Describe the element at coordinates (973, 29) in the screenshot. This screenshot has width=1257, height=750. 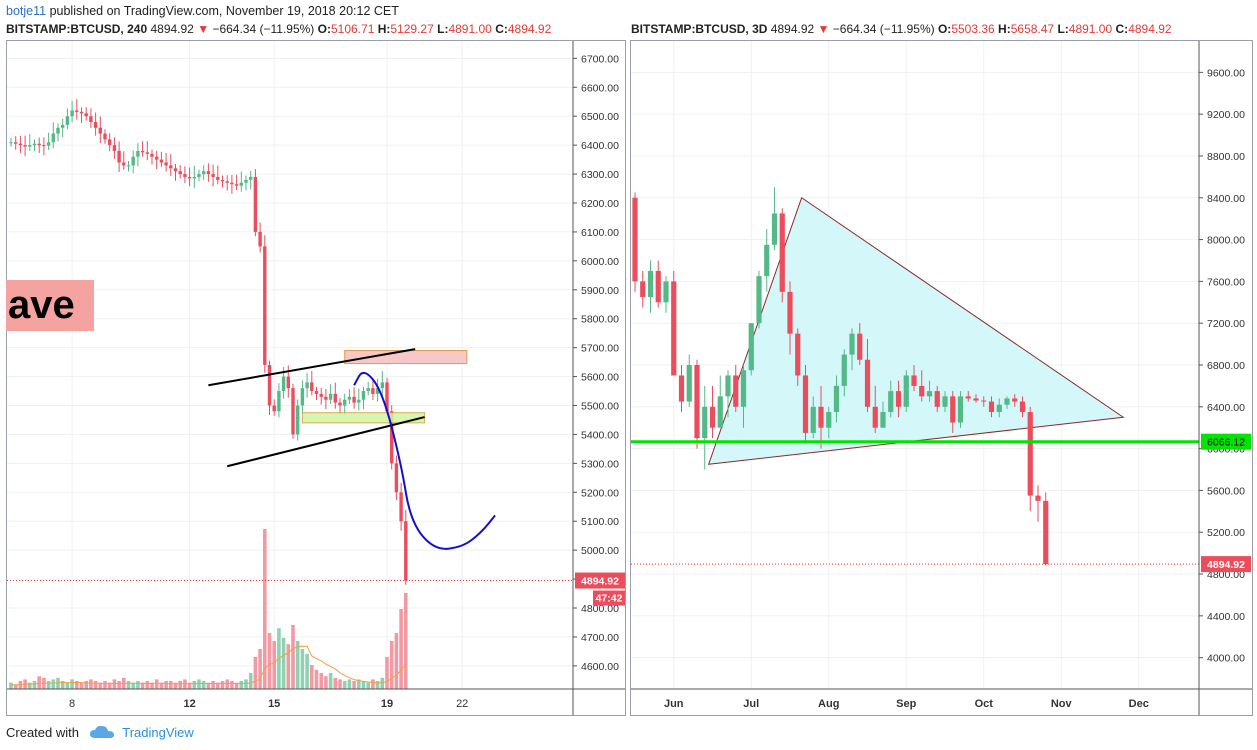
I see `open-value: 5503.36` at that location.